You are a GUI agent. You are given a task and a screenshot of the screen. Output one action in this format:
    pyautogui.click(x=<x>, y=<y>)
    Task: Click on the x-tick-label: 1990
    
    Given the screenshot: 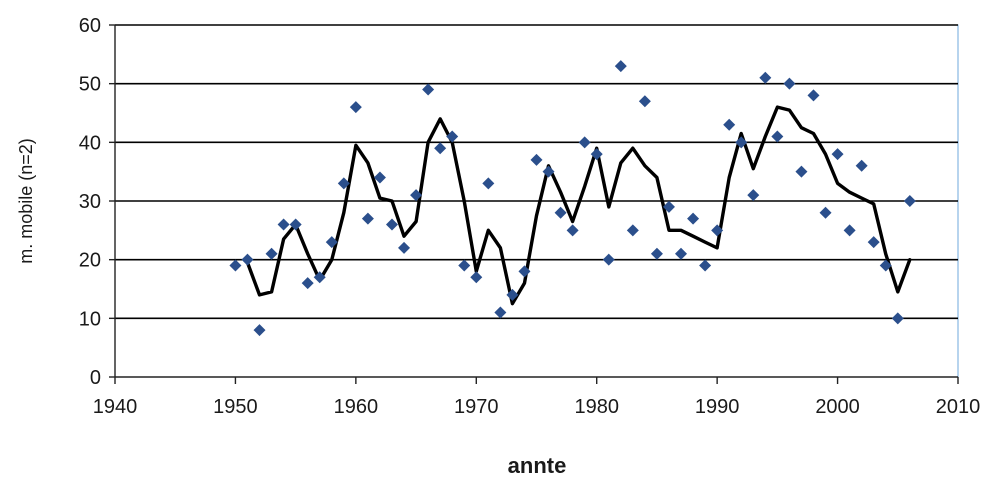 What is the action you would take?
    pyautogui.click(x=717, y=407)
    